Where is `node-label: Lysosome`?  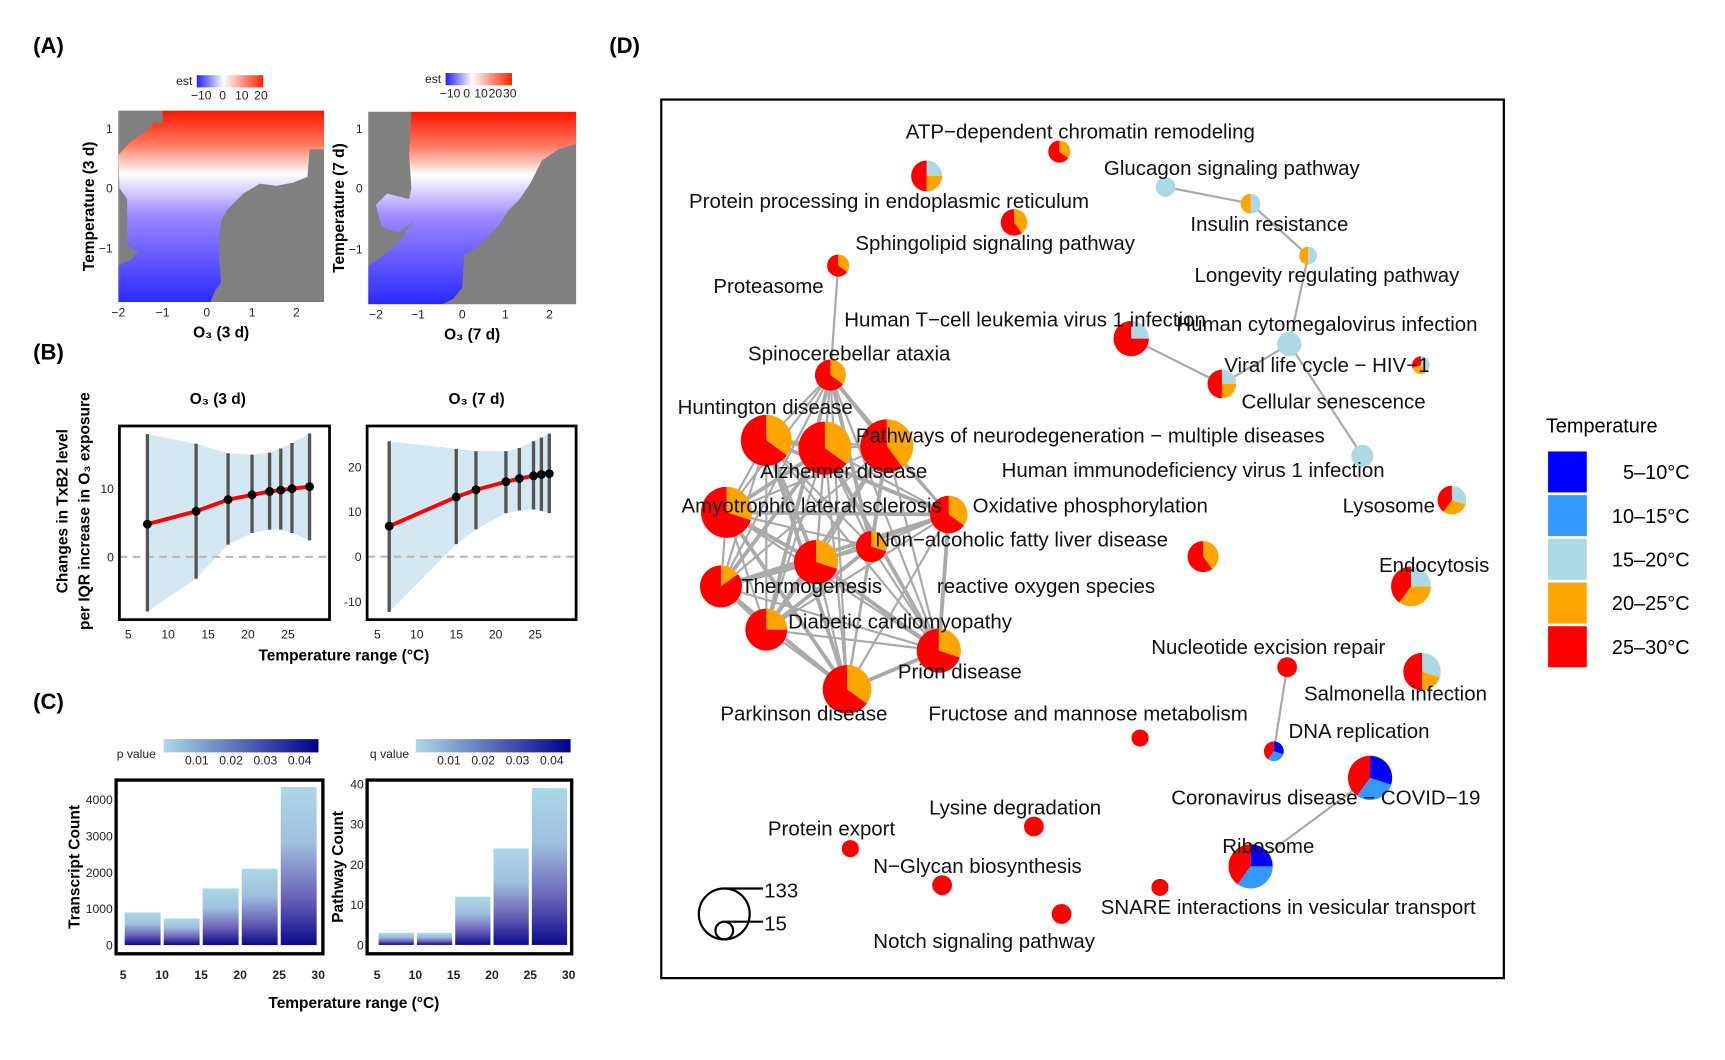
node-label: Lysosome is located at coordinates (1389, 505).